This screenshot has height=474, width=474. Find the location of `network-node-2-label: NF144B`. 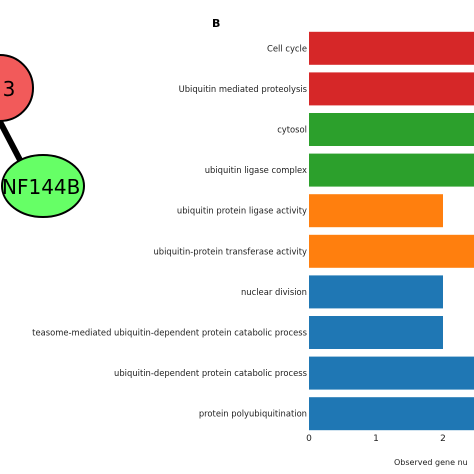

network-node-2-label: NF144B is located at coordinates (41, 187).